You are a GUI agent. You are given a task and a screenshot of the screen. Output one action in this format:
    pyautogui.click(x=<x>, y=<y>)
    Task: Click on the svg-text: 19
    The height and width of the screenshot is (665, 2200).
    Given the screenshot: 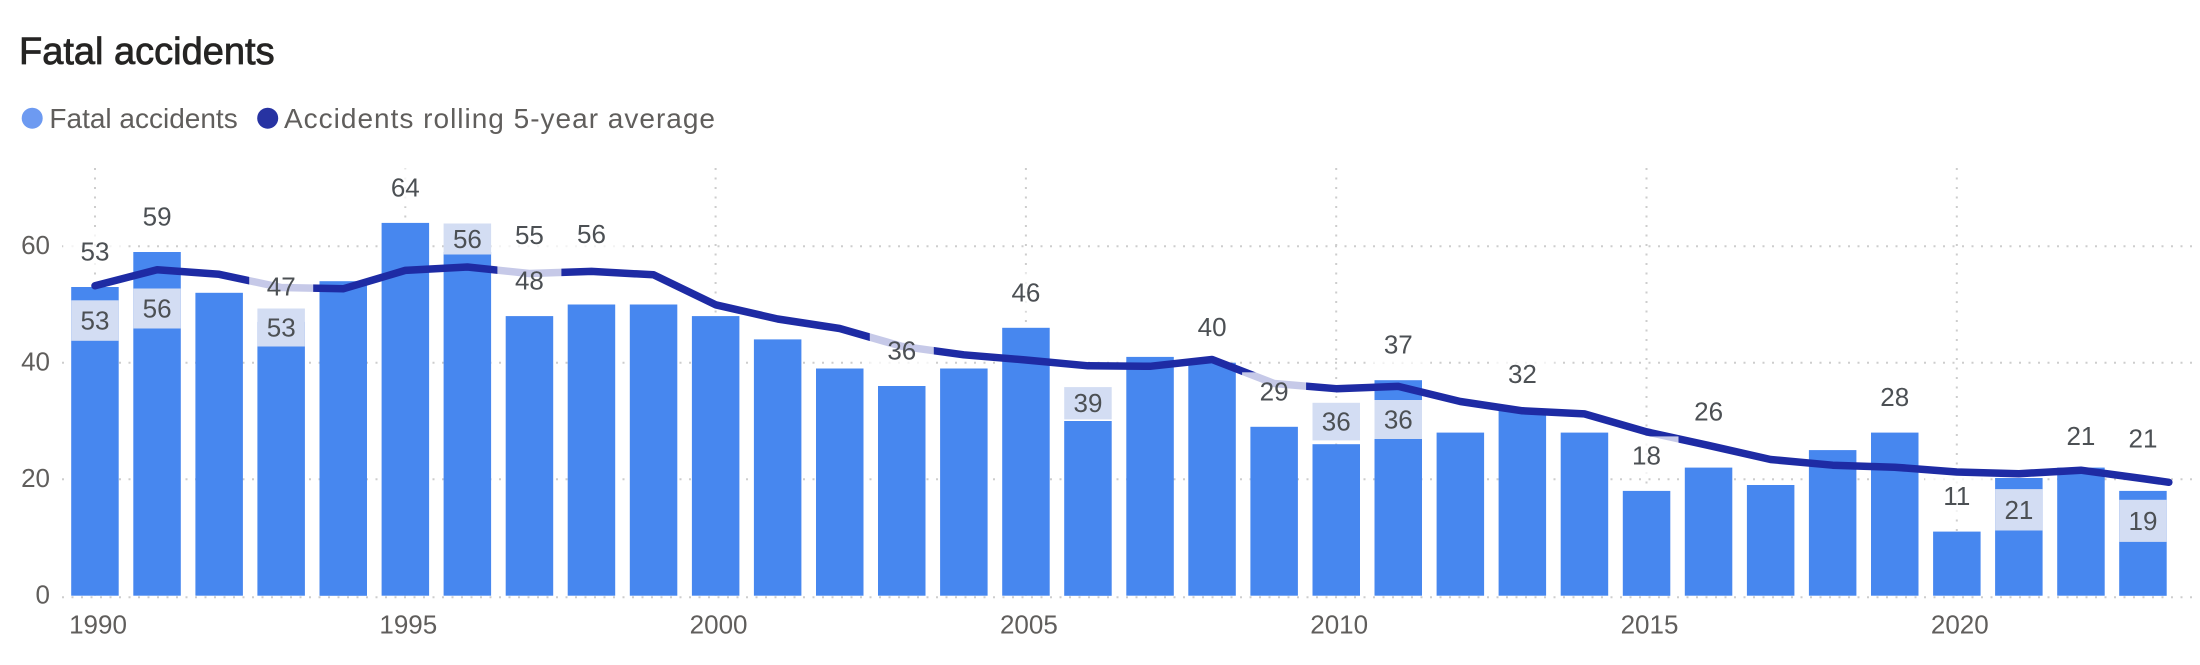 What is the action you would take?
    pyautogui.click(x=2143, y=521)
    